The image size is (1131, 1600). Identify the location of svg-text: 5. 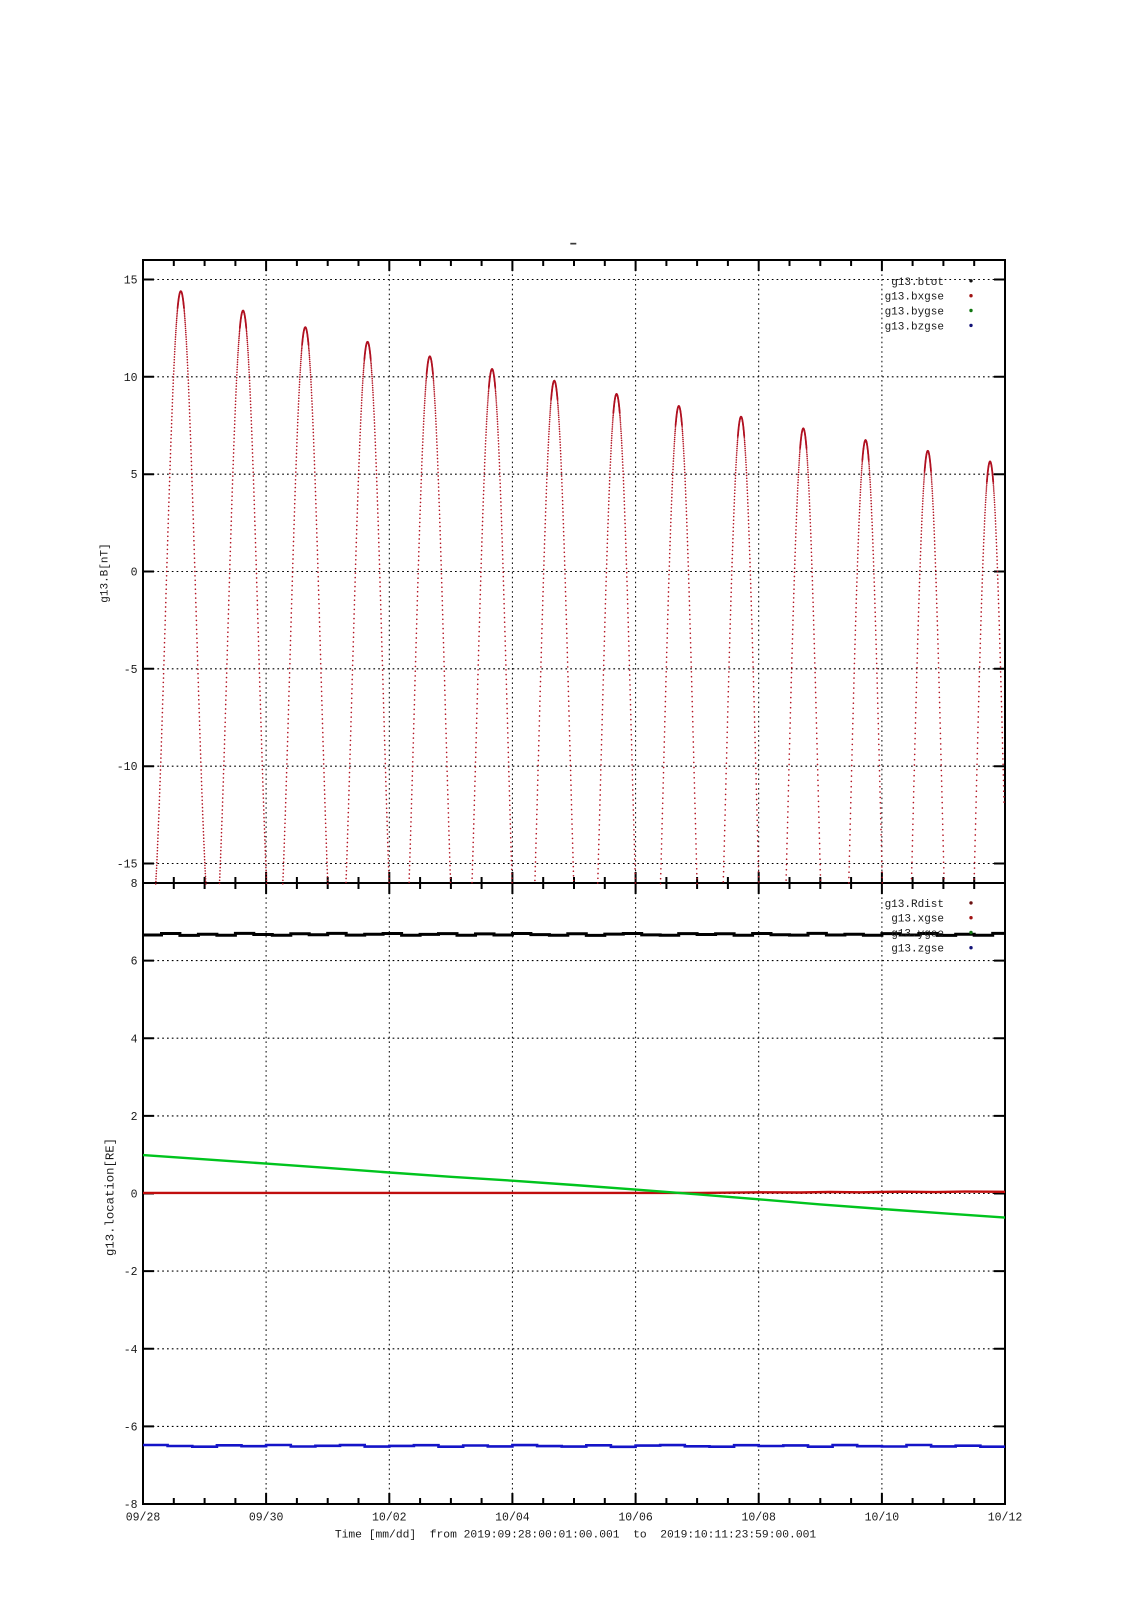
(134, 475).